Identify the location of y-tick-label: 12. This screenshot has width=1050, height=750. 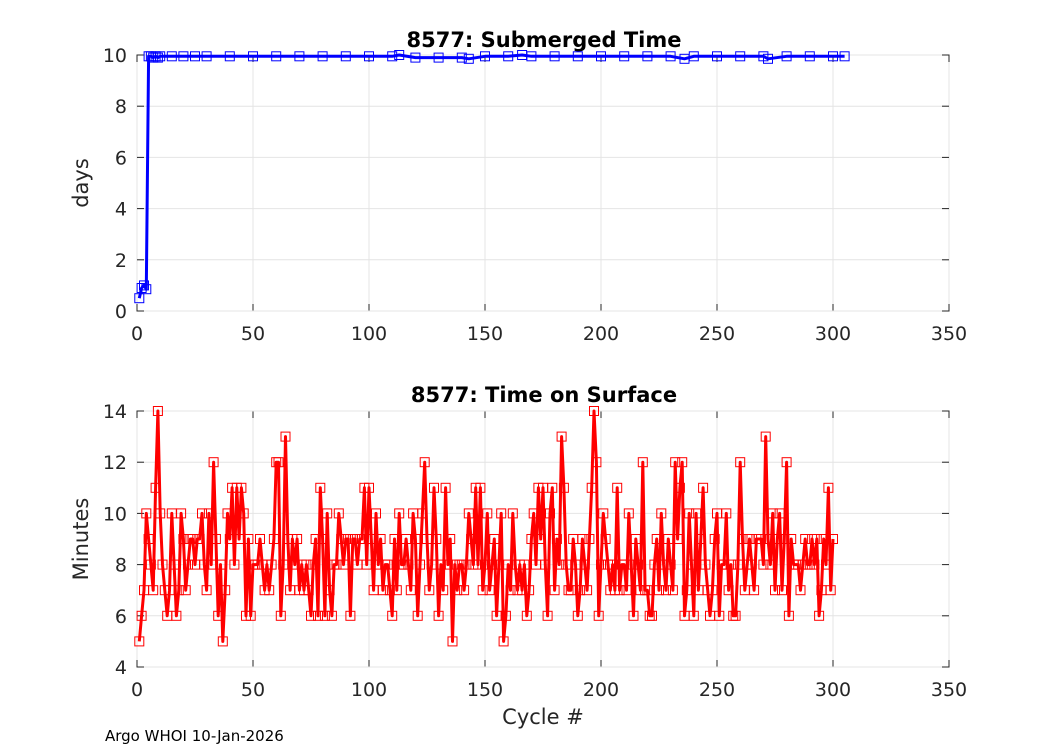
(115, 463).